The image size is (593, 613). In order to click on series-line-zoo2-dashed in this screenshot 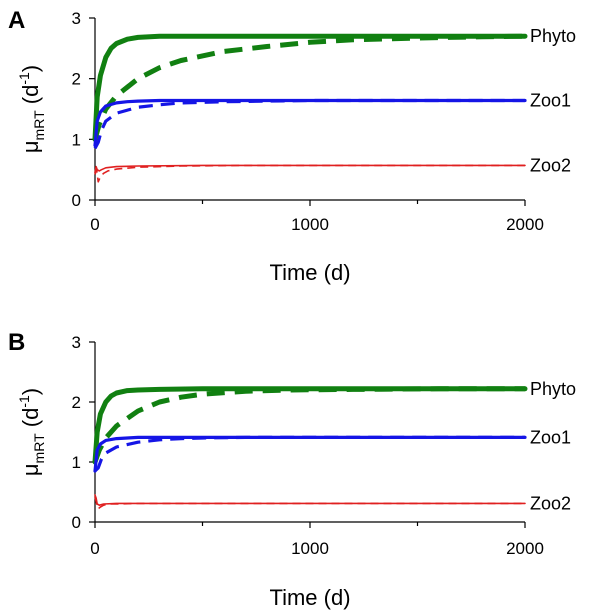, I will do `click(309, 173)`.